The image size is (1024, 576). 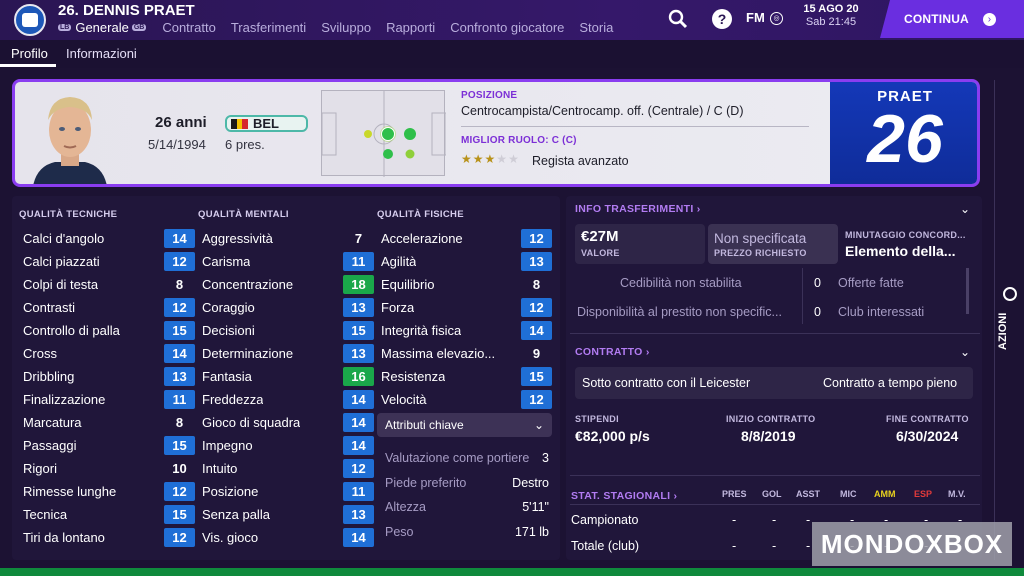 What do you see at coordinates (466, 330) in the screenshot?
I see `attribute-row: Integrità fisica 14` at bounding box center [466, 330].